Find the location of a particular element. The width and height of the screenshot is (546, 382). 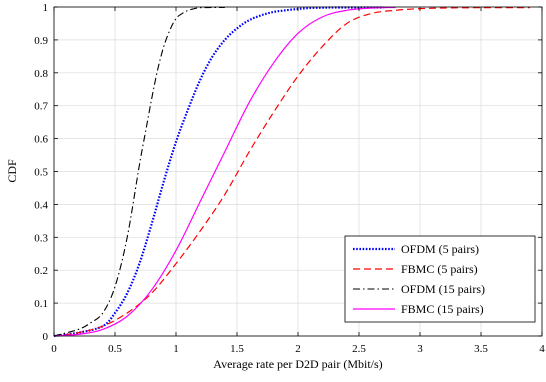

y-axis-label: CDF is located at coordinates (12, 171).